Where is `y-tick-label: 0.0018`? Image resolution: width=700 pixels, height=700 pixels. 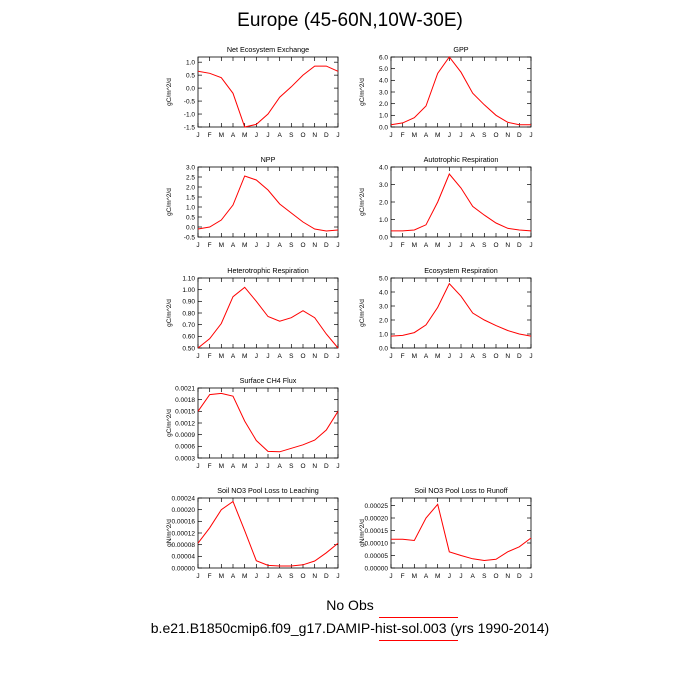 y-tick-label: 0.0018 is located at coordinates (185, 400).